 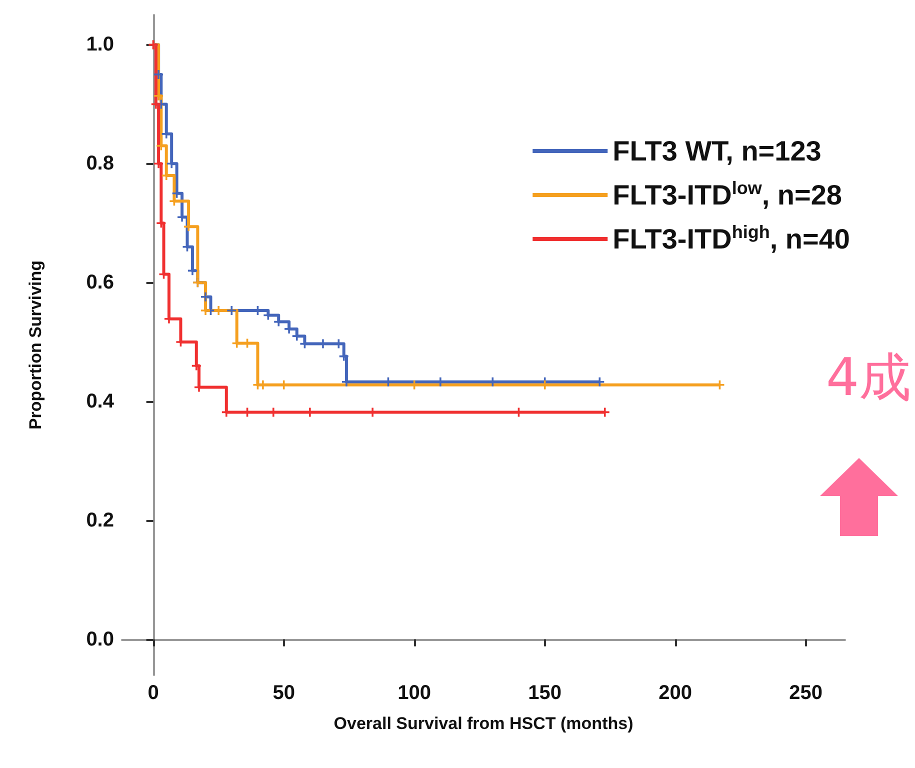 I want to click on x-tick-label: 50, so click(x=283, y=693).